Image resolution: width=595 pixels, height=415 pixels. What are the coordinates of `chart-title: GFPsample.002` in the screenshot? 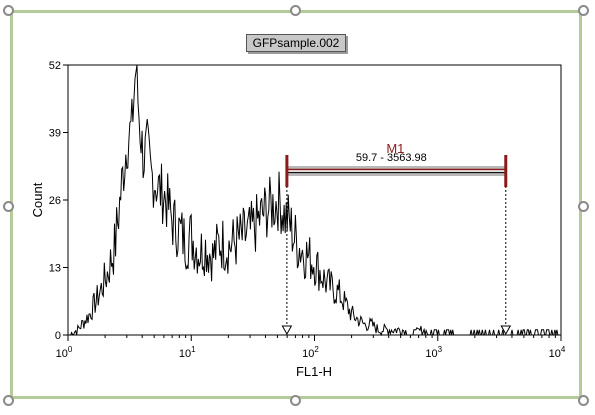 It's located at (296, 43).